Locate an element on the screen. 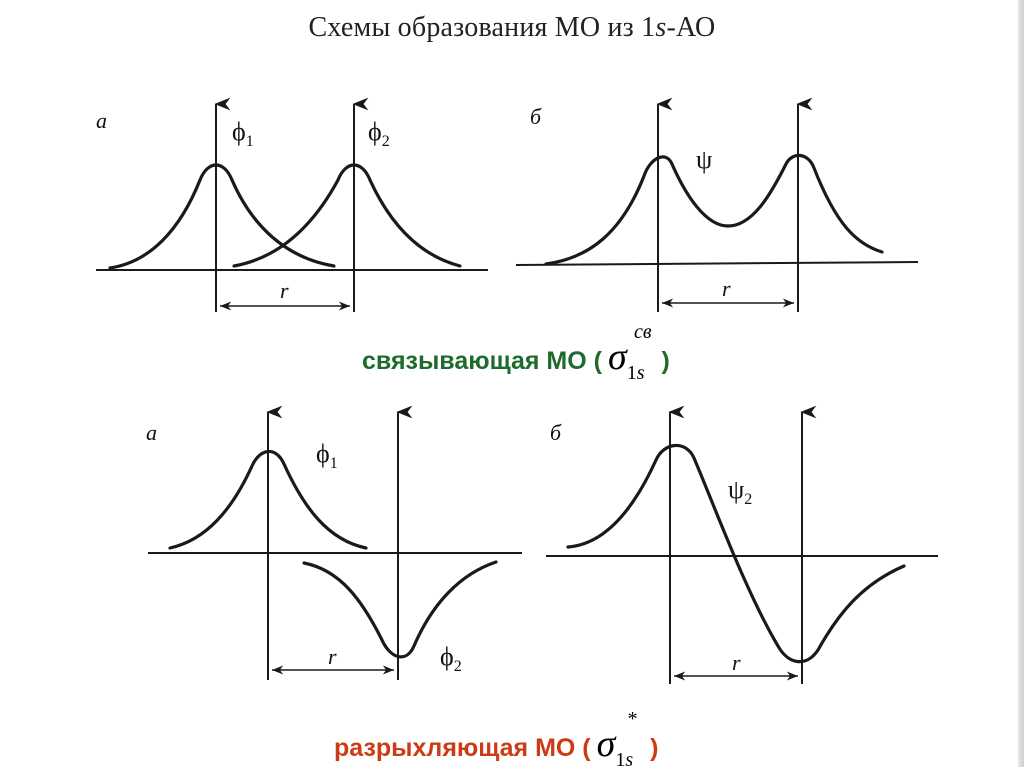 This screenshot has height=771, width=1024. panel-top-left: а ϕ1 ϕ2 r is located at coordinates (292, 204).